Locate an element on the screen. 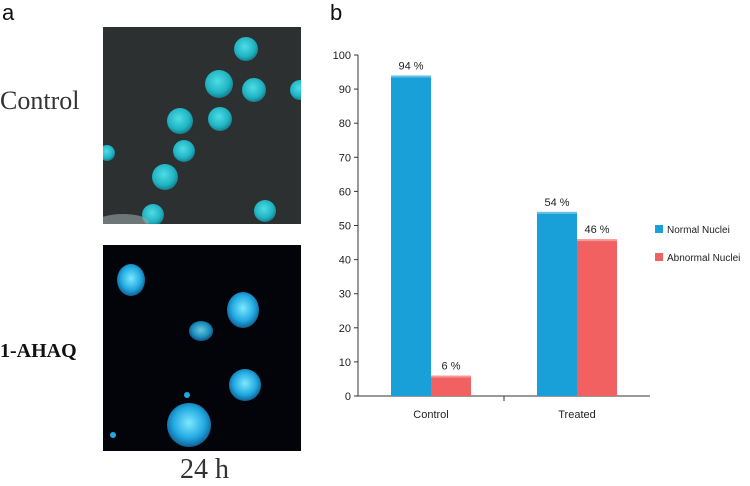  micrograph-treated-image is located at coordinates (202, 348).